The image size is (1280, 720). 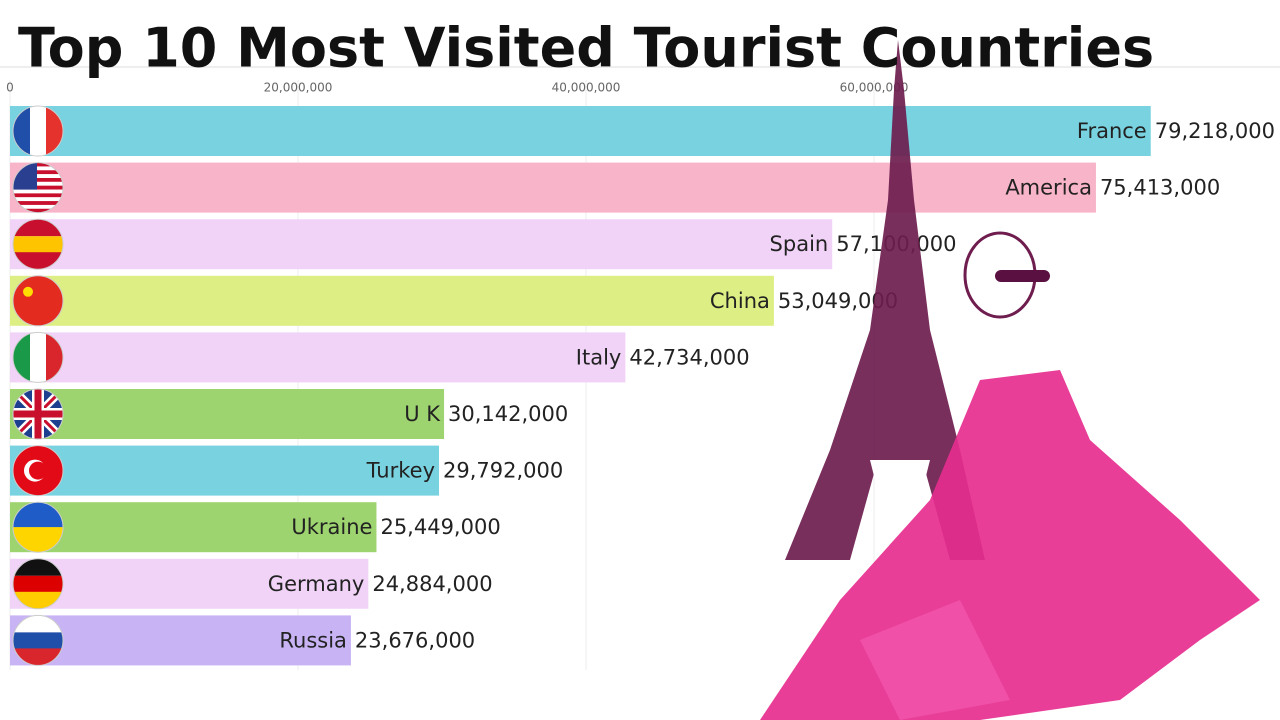 I want to click on category-label: Russia, so click(x=313, y=640).